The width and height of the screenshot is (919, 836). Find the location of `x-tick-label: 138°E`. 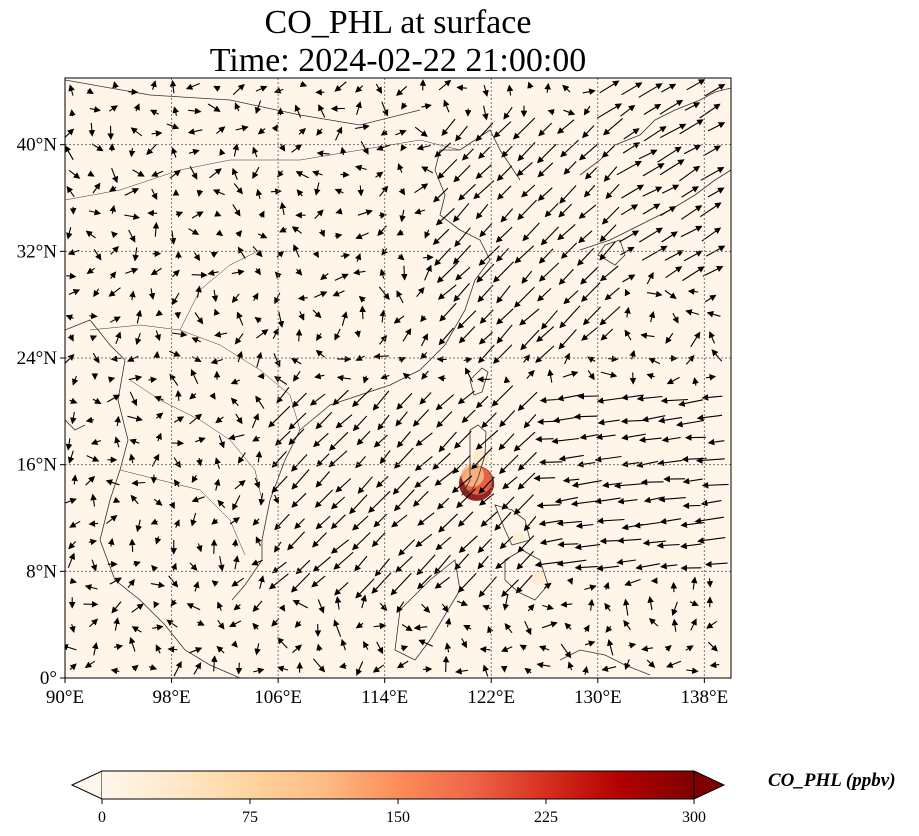

x-tick-label: 138°E is located at coordinates (705, 697).